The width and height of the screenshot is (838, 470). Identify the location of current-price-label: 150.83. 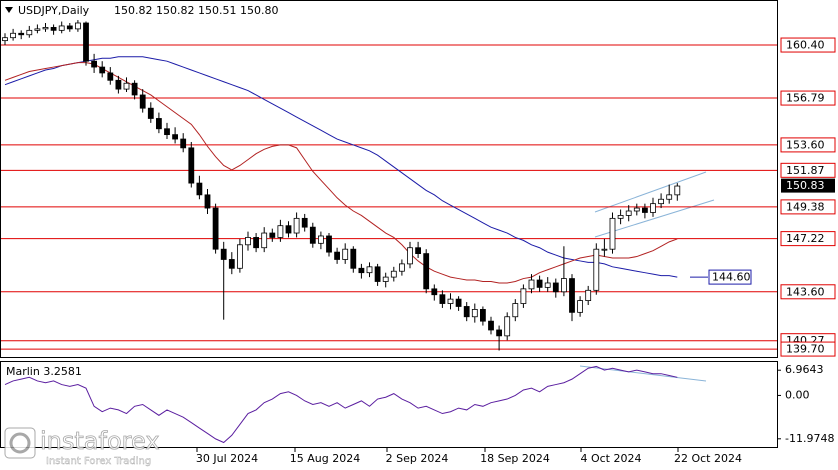
(805, 185).